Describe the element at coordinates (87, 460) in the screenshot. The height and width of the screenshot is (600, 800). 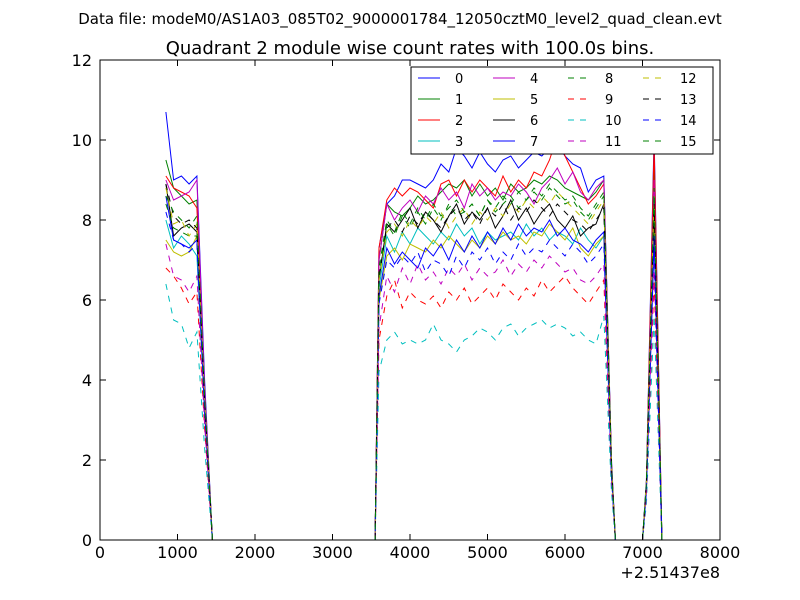
I see `y-tick-label: 2` at that location.